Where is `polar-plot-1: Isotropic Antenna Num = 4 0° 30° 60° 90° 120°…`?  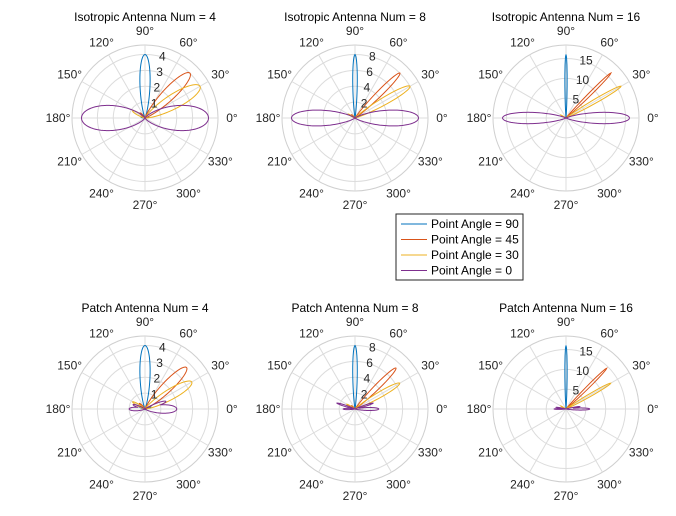
polar-plot-1: Isotropic Antenna Num = 4 0° 30° 60° 90° 120°… is located at coordinates (142, 111).